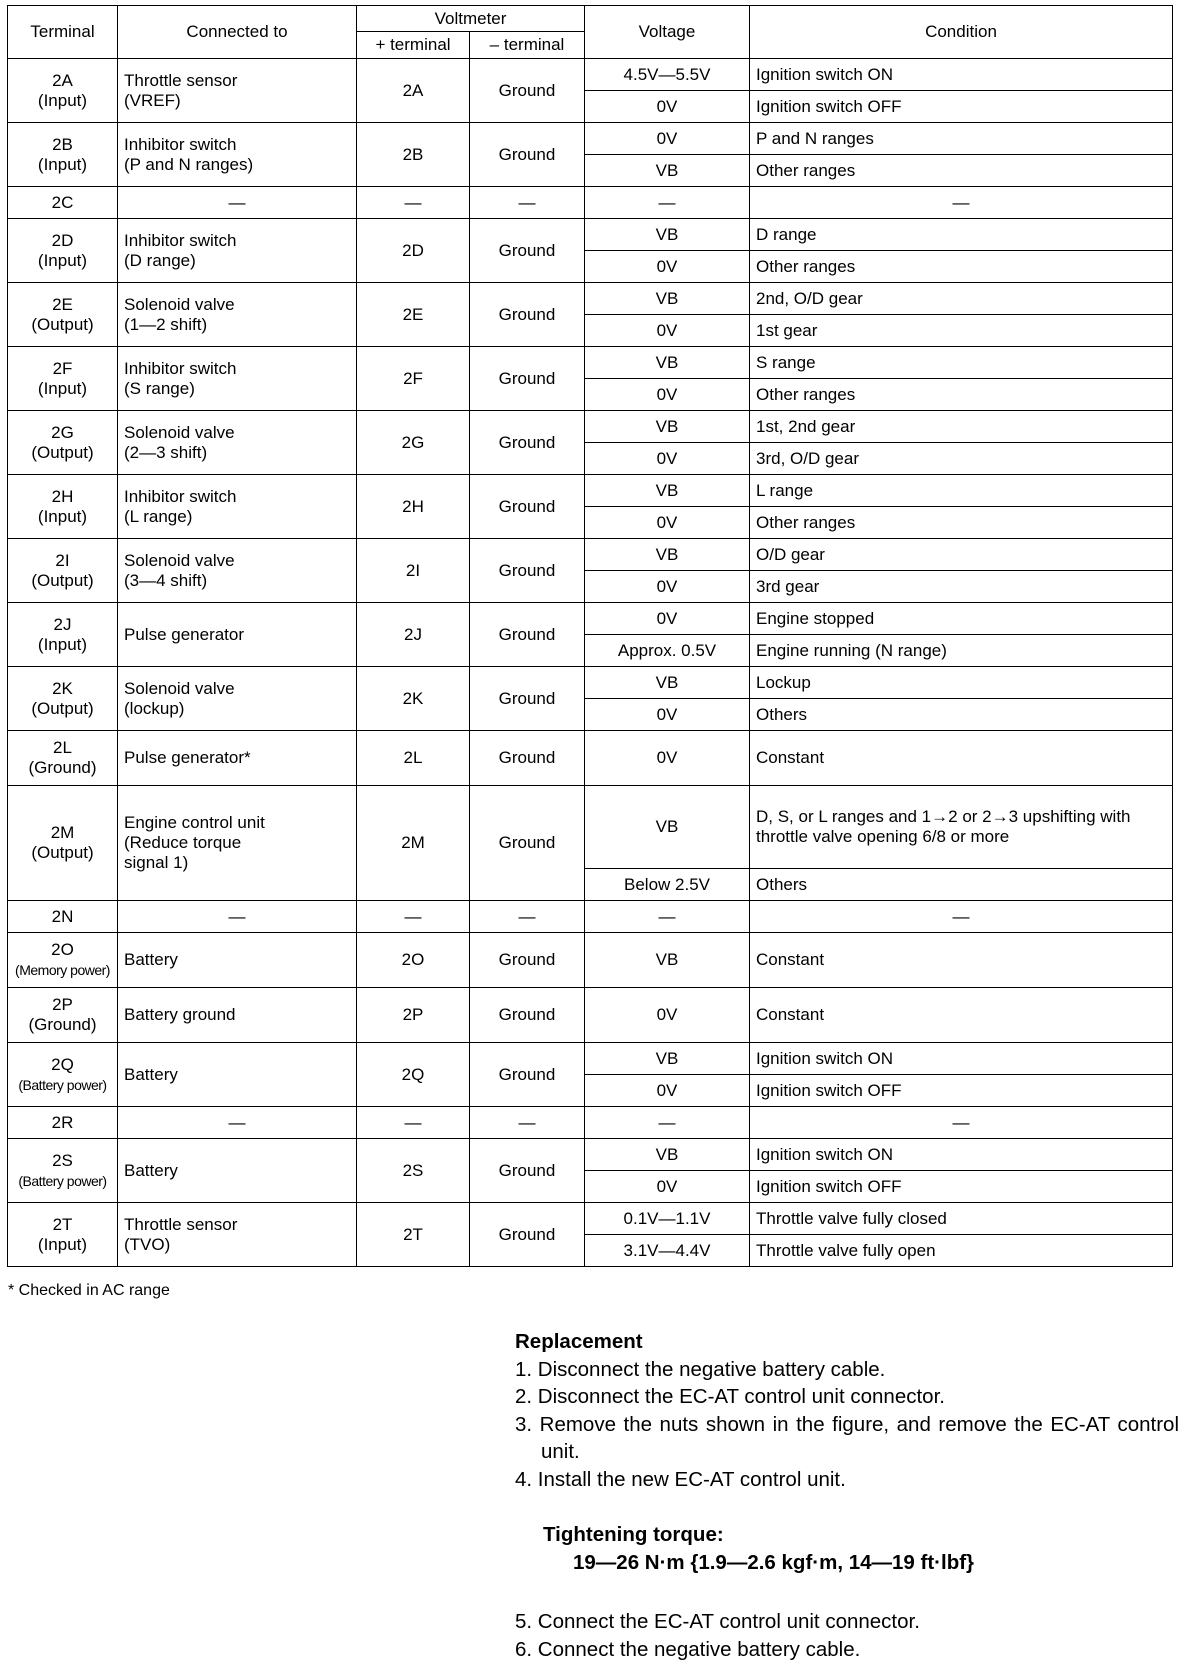 Image resolution: width=1200 pixels, height=1676 pixels. Describe the element at coordinates (590, 1090) in the screenshot. I see `table-row: 0V Ignition switch OFF` at that location.